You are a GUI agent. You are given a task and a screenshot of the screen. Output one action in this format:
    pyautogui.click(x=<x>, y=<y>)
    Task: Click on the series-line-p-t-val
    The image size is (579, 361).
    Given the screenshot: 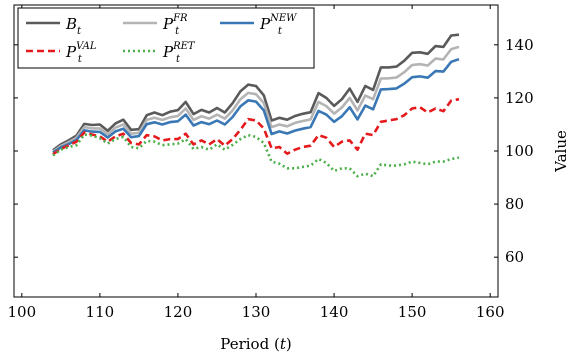 What is the action you would take?
    pyautogui.click(x=256, y=126)
    